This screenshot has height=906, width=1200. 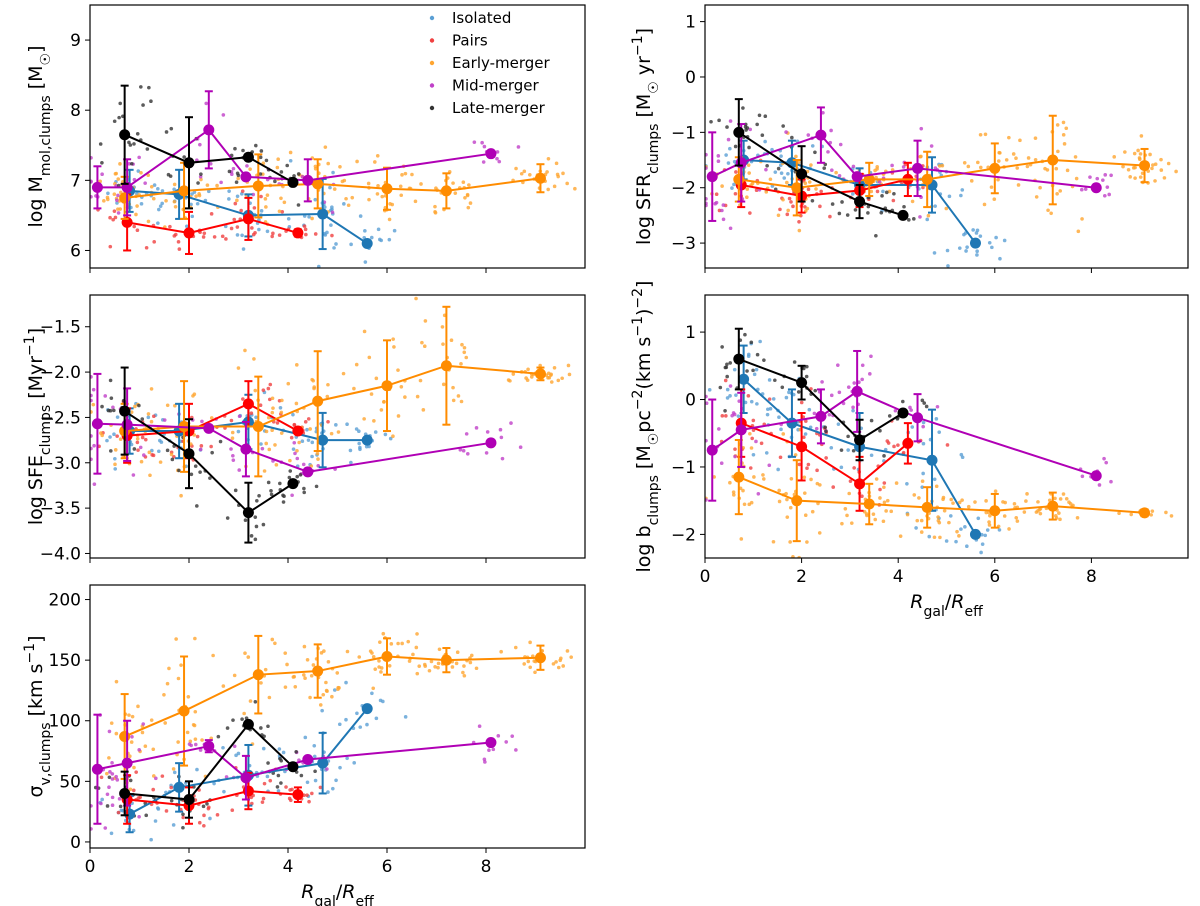 I want to click on y-tick-label: 0, so click(x=690, y=78).